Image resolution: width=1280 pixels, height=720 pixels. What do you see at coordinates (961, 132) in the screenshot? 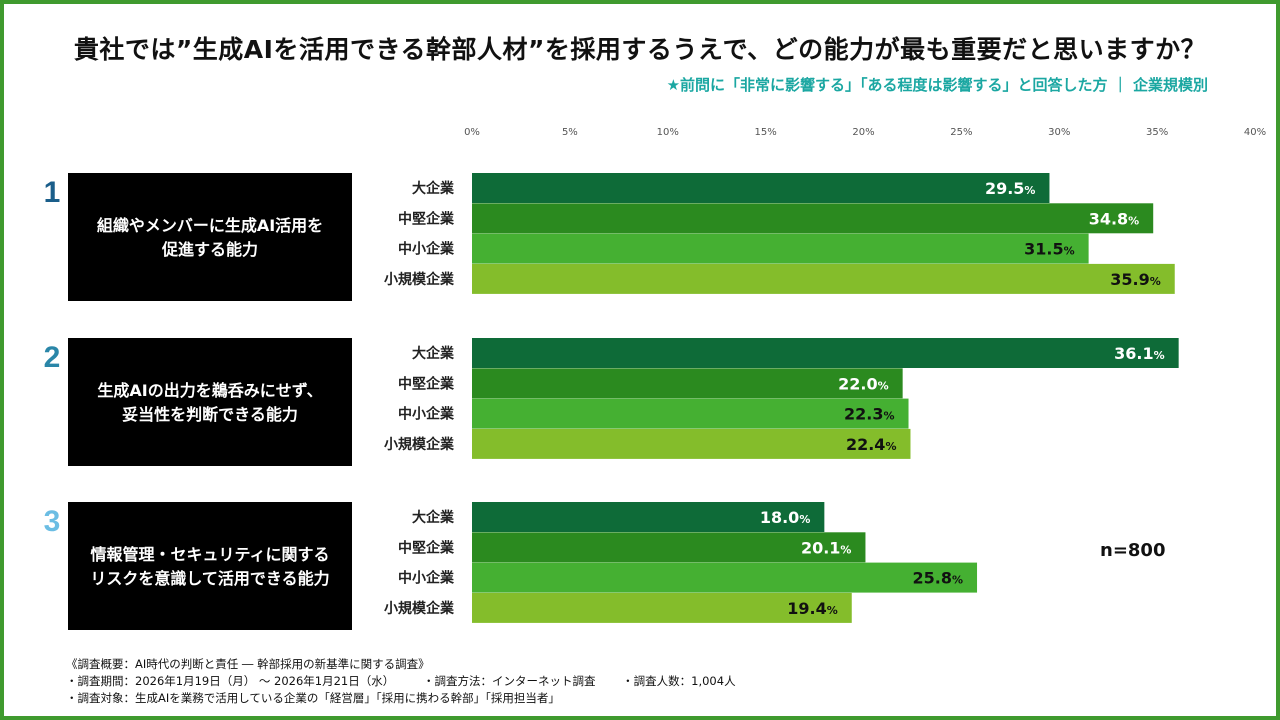
I see `x-tick-label: 25%` at bounding box center [961, 132].